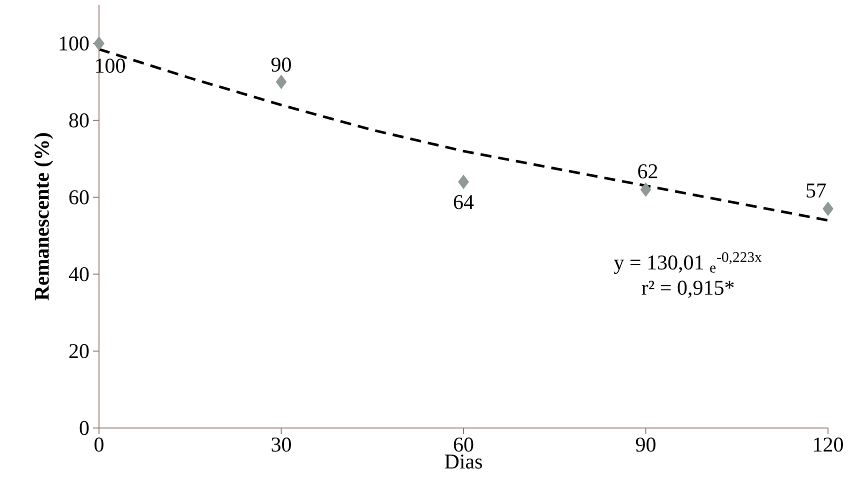 Image resolution: width=851 pixels, height=498 pixels. I want to click on data-label: 57, so click(816, 191).